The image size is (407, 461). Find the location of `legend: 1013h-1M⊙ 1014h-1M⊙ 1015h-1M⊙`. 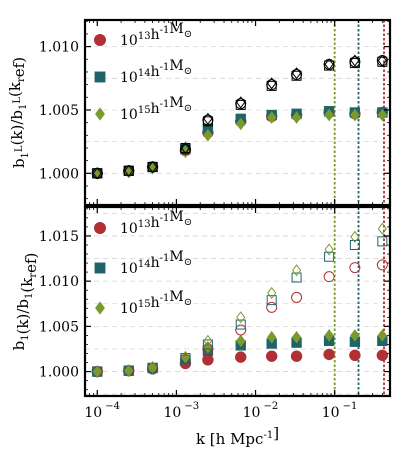

legend: 1013h-1M⊙ 1014h-1M⊙ 1015h-1M⊙ is located at coordinates (143, 72).